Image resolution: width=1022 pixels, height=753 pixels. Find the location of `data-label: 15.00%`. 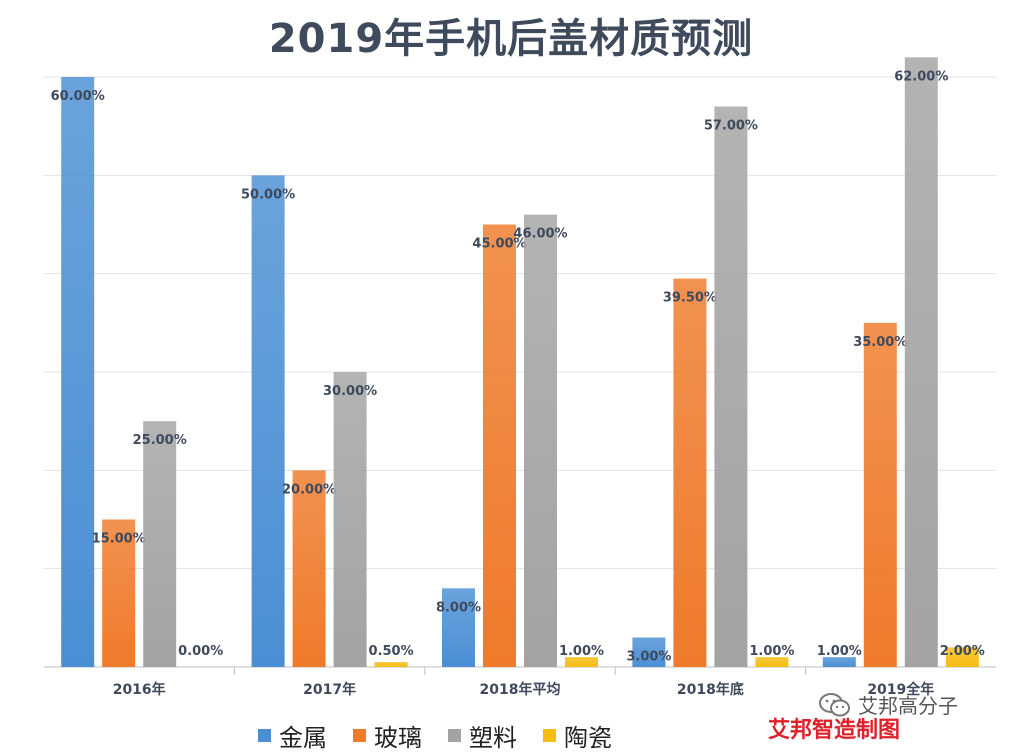

data-label: 15.00% is located at coordinates (119, 539).